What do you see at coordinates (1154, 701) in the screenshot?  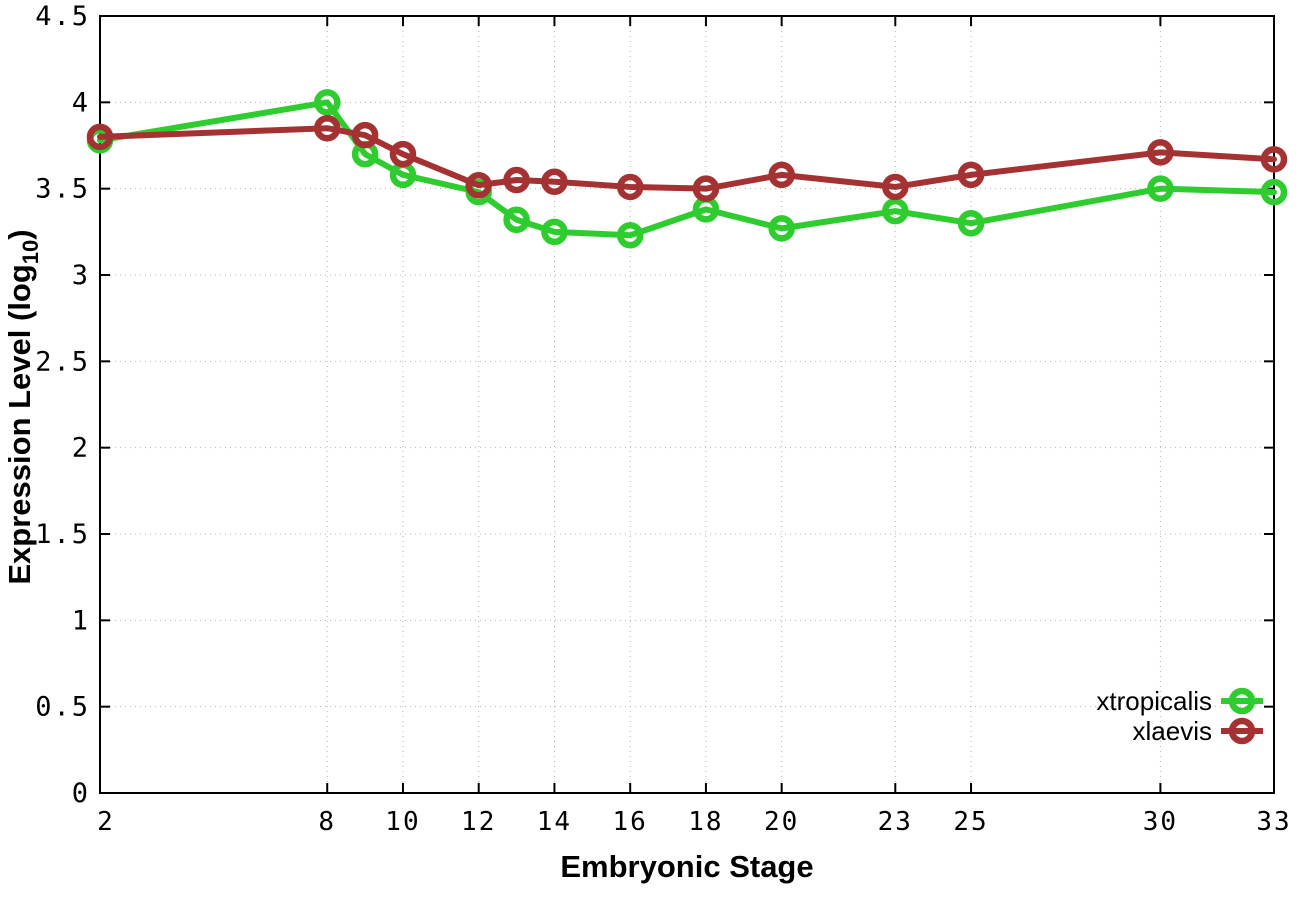 I see `legend-label-xtropicalis: xtropicalis` at bounding box center [1154, 701].